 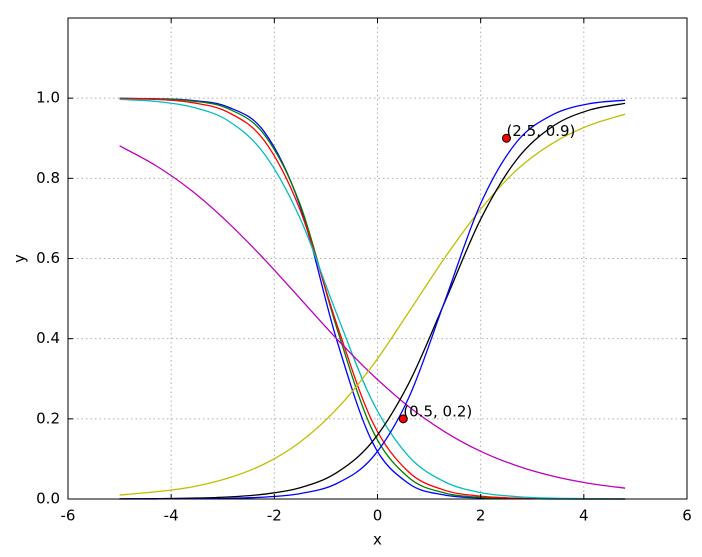 I want to click on x-tick-label: 2, so click(x=481, y=516).